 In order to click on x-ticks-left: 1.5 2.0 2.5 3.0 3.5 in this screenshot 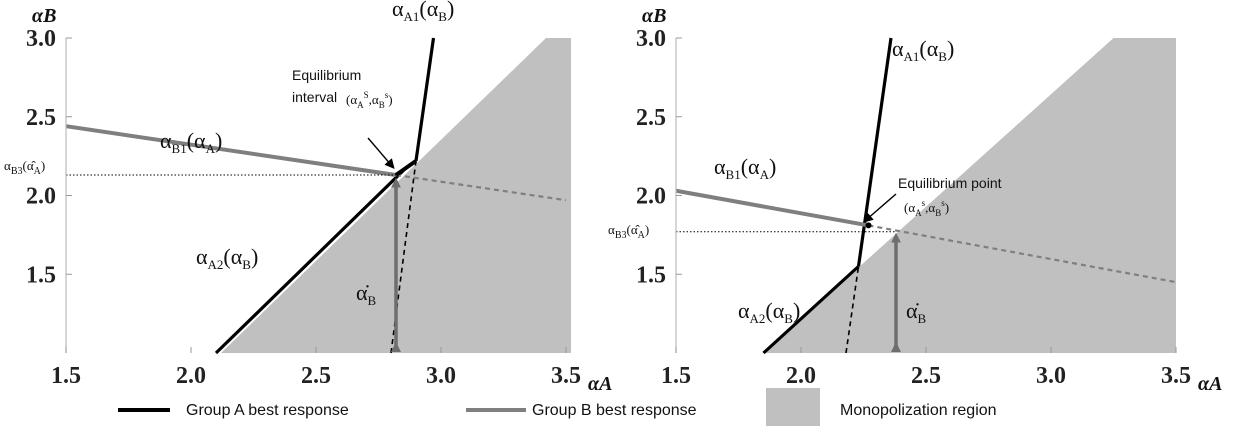, I will do `click(316, 368)`.